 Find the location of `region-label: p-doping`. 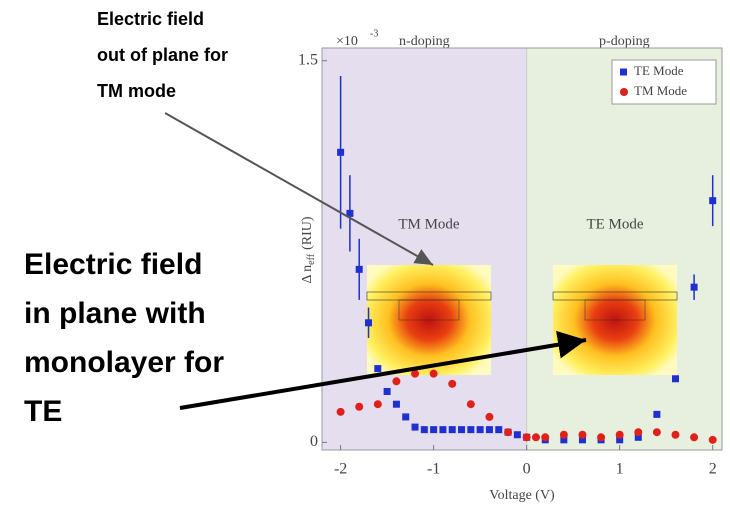

region-label: p-doping is located at coordinates (624, 41).